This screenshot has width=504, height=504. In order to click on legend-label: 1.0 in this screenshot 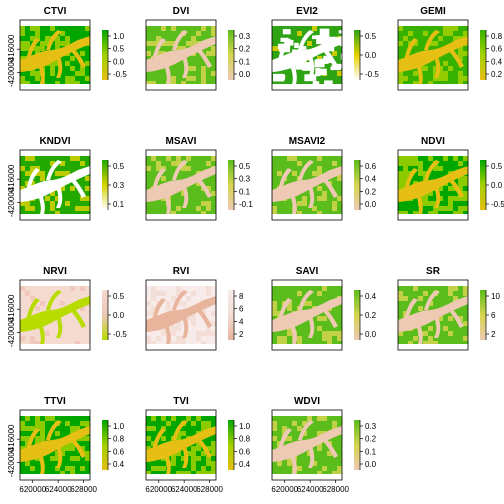, I will do `click(119, 426)`.